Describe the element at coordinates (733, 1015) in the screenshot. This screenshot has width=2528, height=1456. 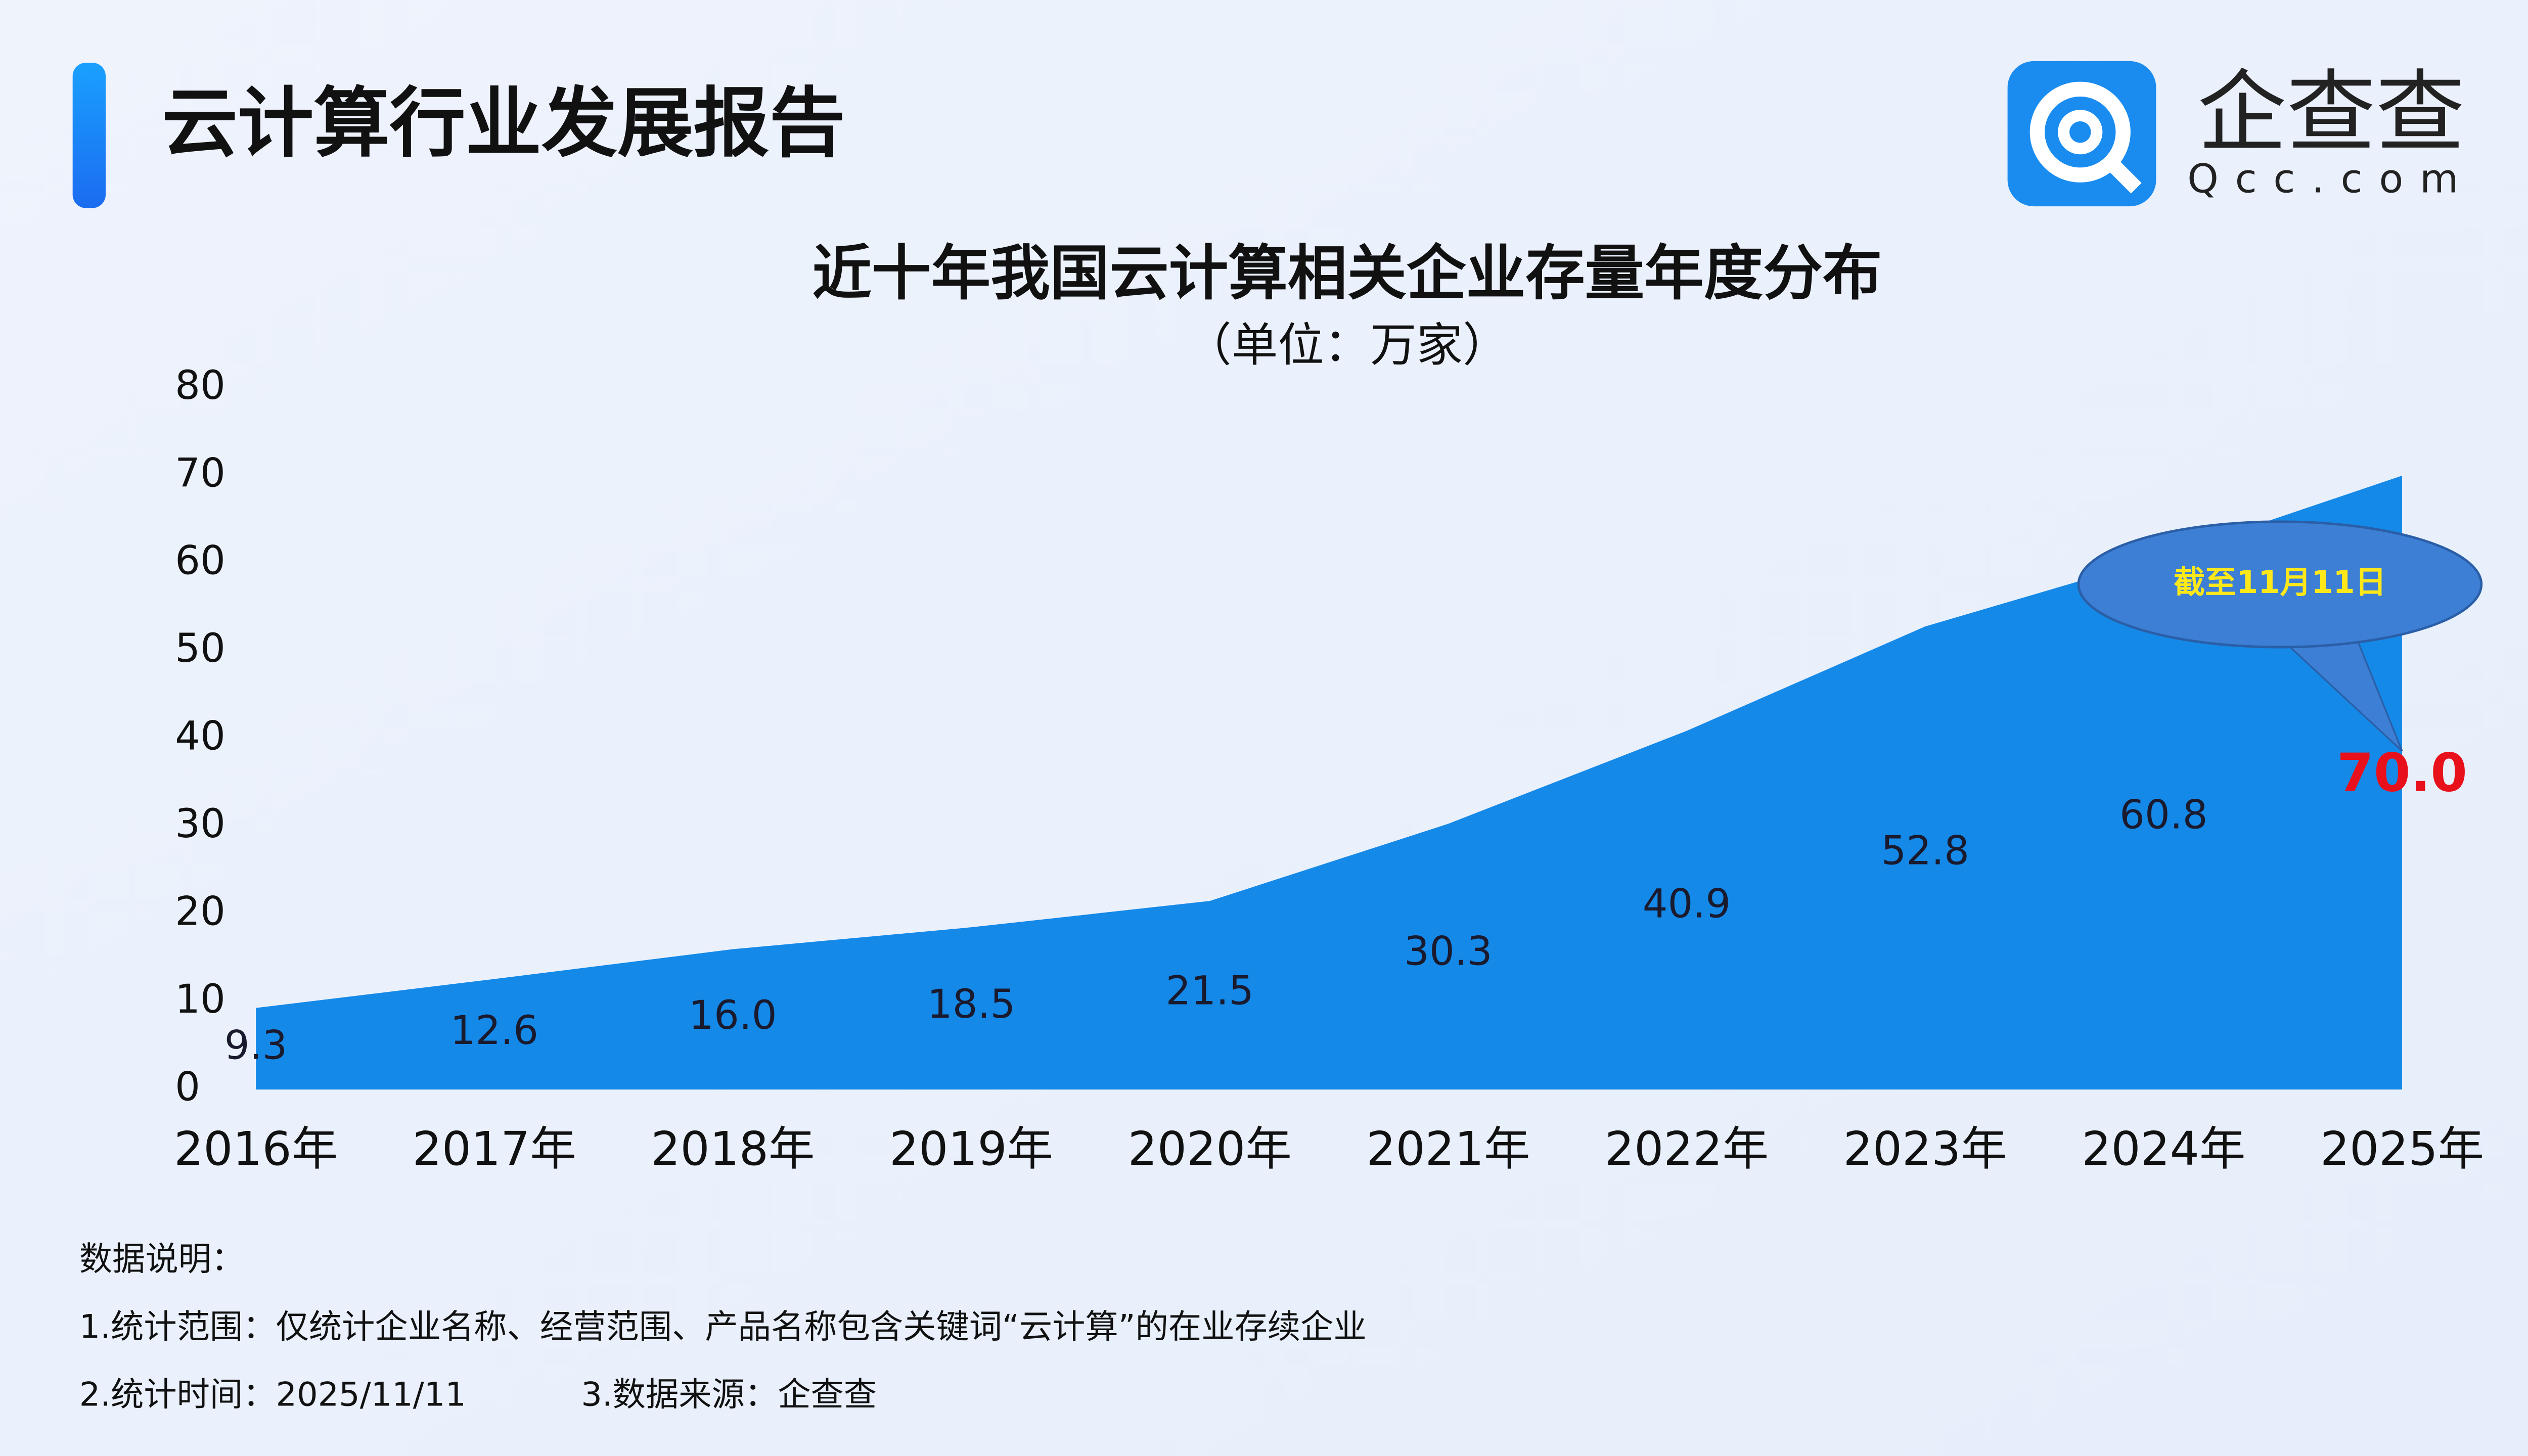
I see `value-label: 16.0` at that location.